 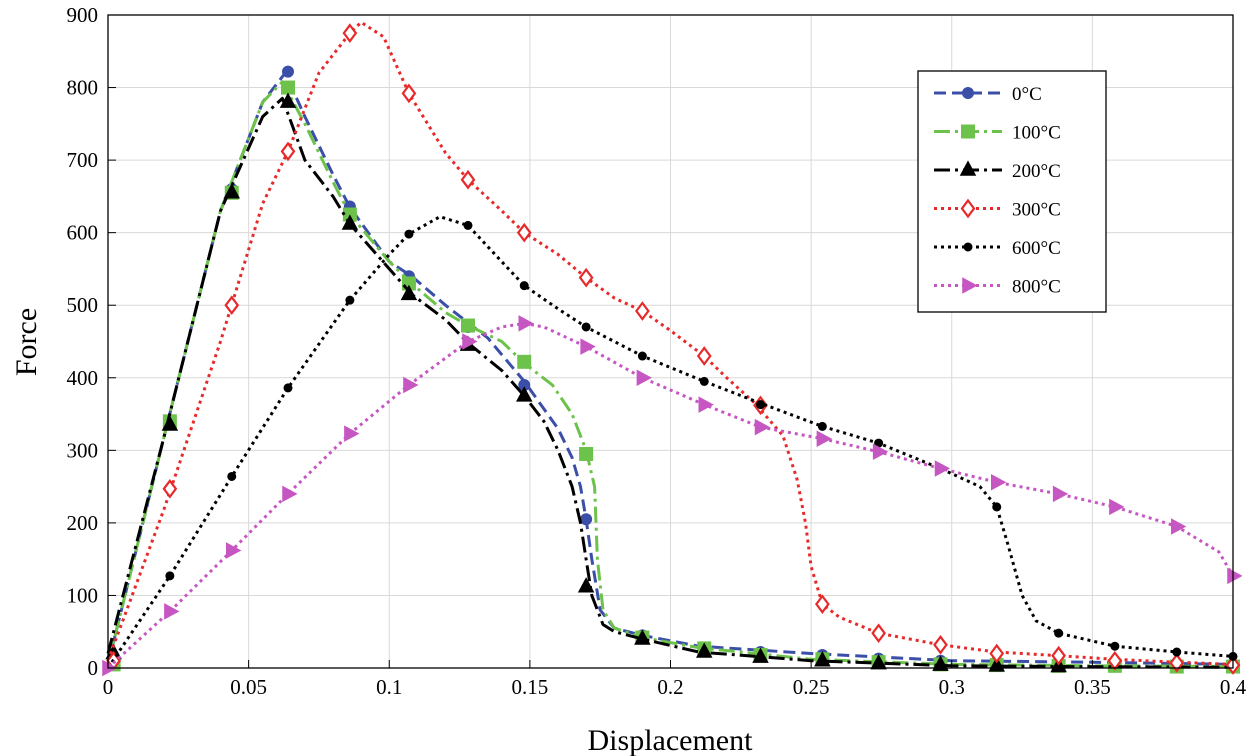 I want to click on y-axis-title: Force, so click(x=26, y=342).